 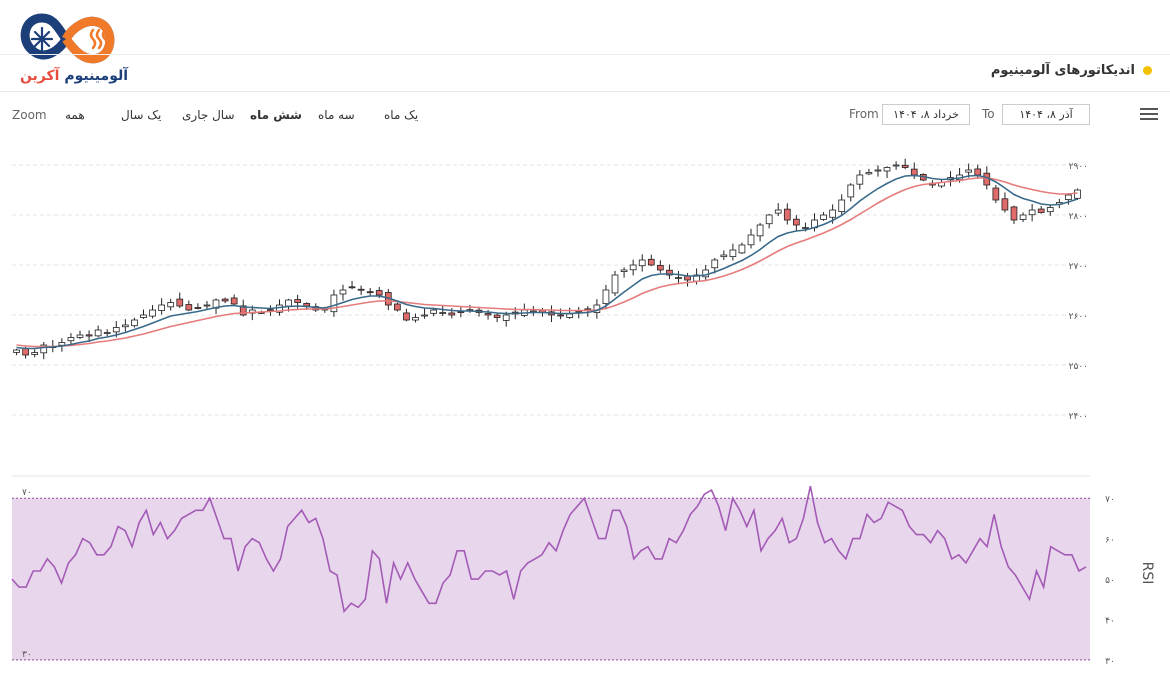 I want to click on rsi-tick-label: ۳۰, so click(x=1110, y=662).